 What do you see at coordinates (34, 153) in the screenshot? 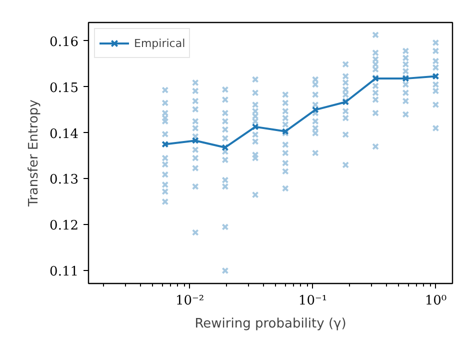
I see `y-axis-title: Transfer Entropy` at bounding box center [34, 153].